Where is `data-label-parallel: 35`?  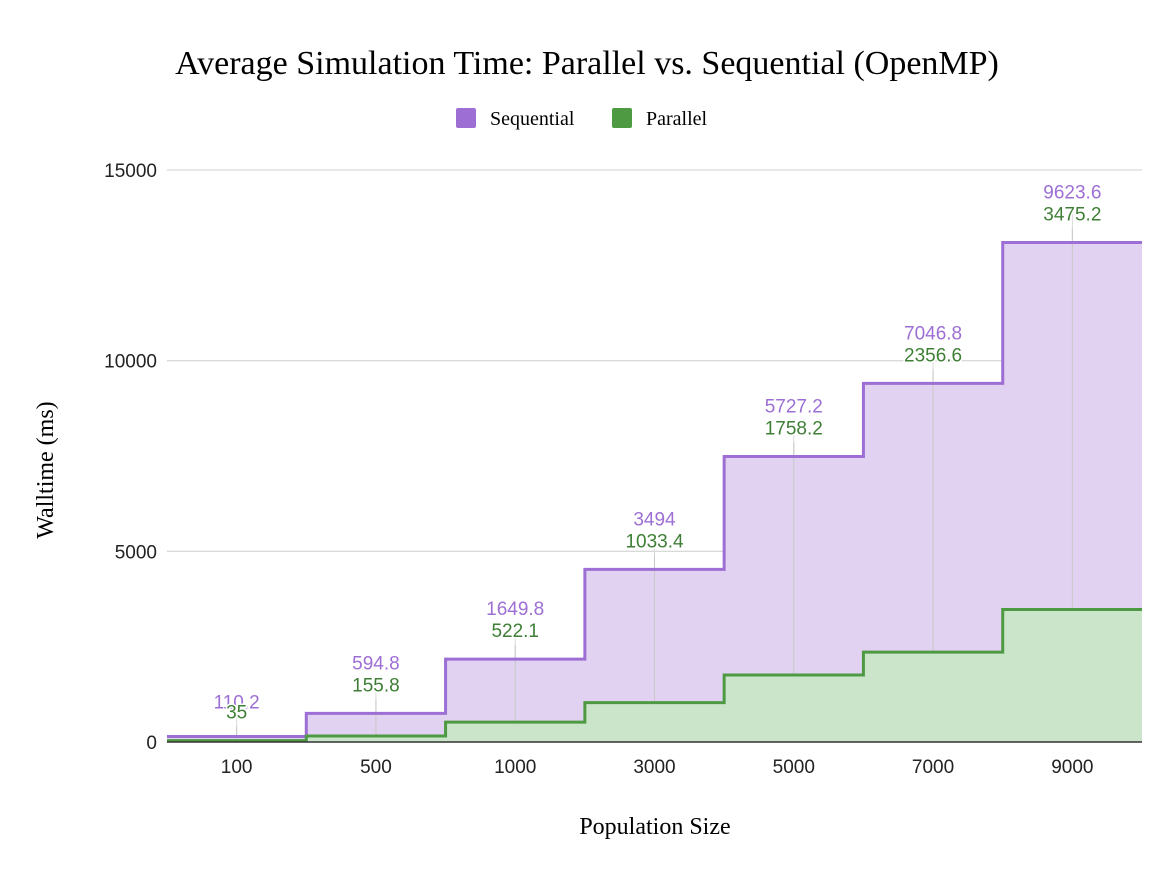
data-label-parallel: 35 is located at coordinates (236, 713).